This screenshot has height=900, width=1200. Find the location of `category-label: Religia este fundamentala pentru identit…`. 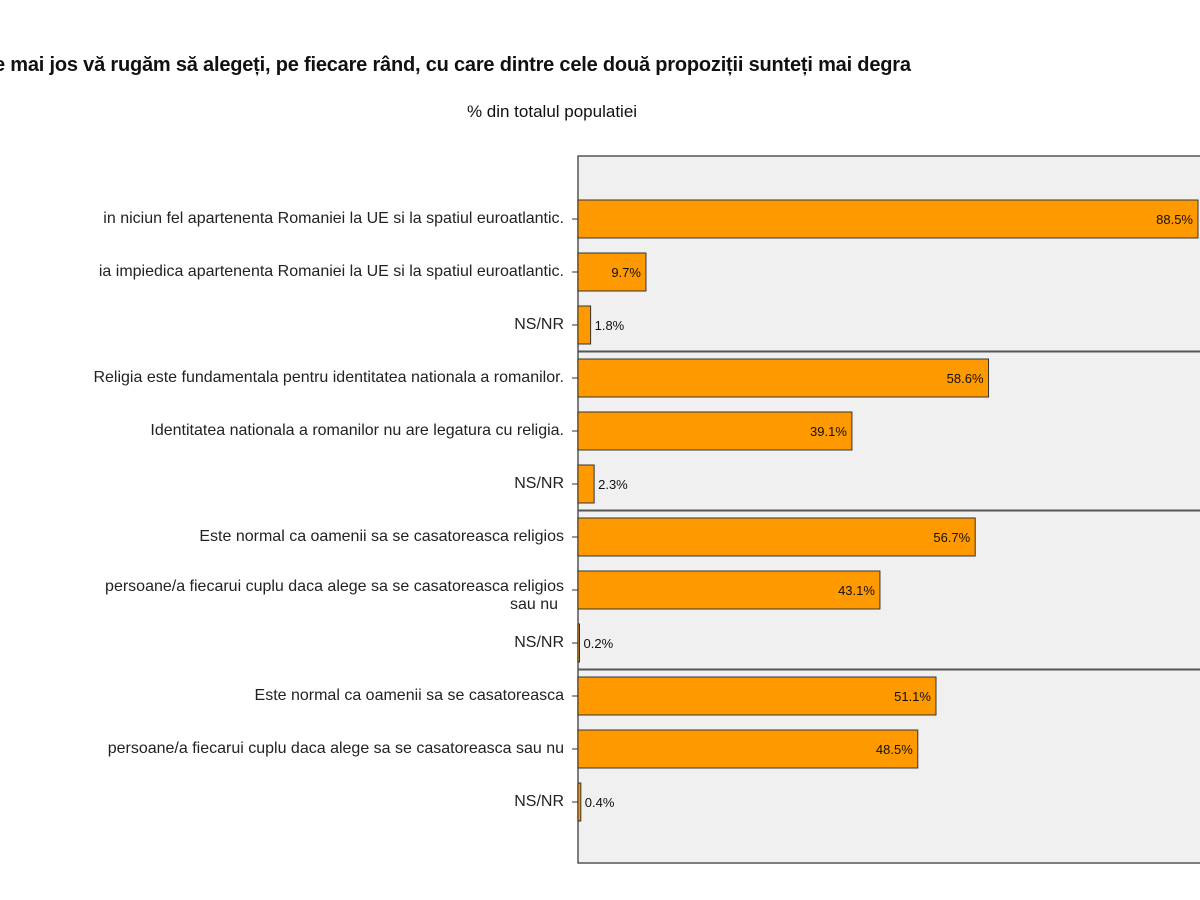

category-label: Religia este fundamentala pentru identit… is located at coordinates (328, 378).